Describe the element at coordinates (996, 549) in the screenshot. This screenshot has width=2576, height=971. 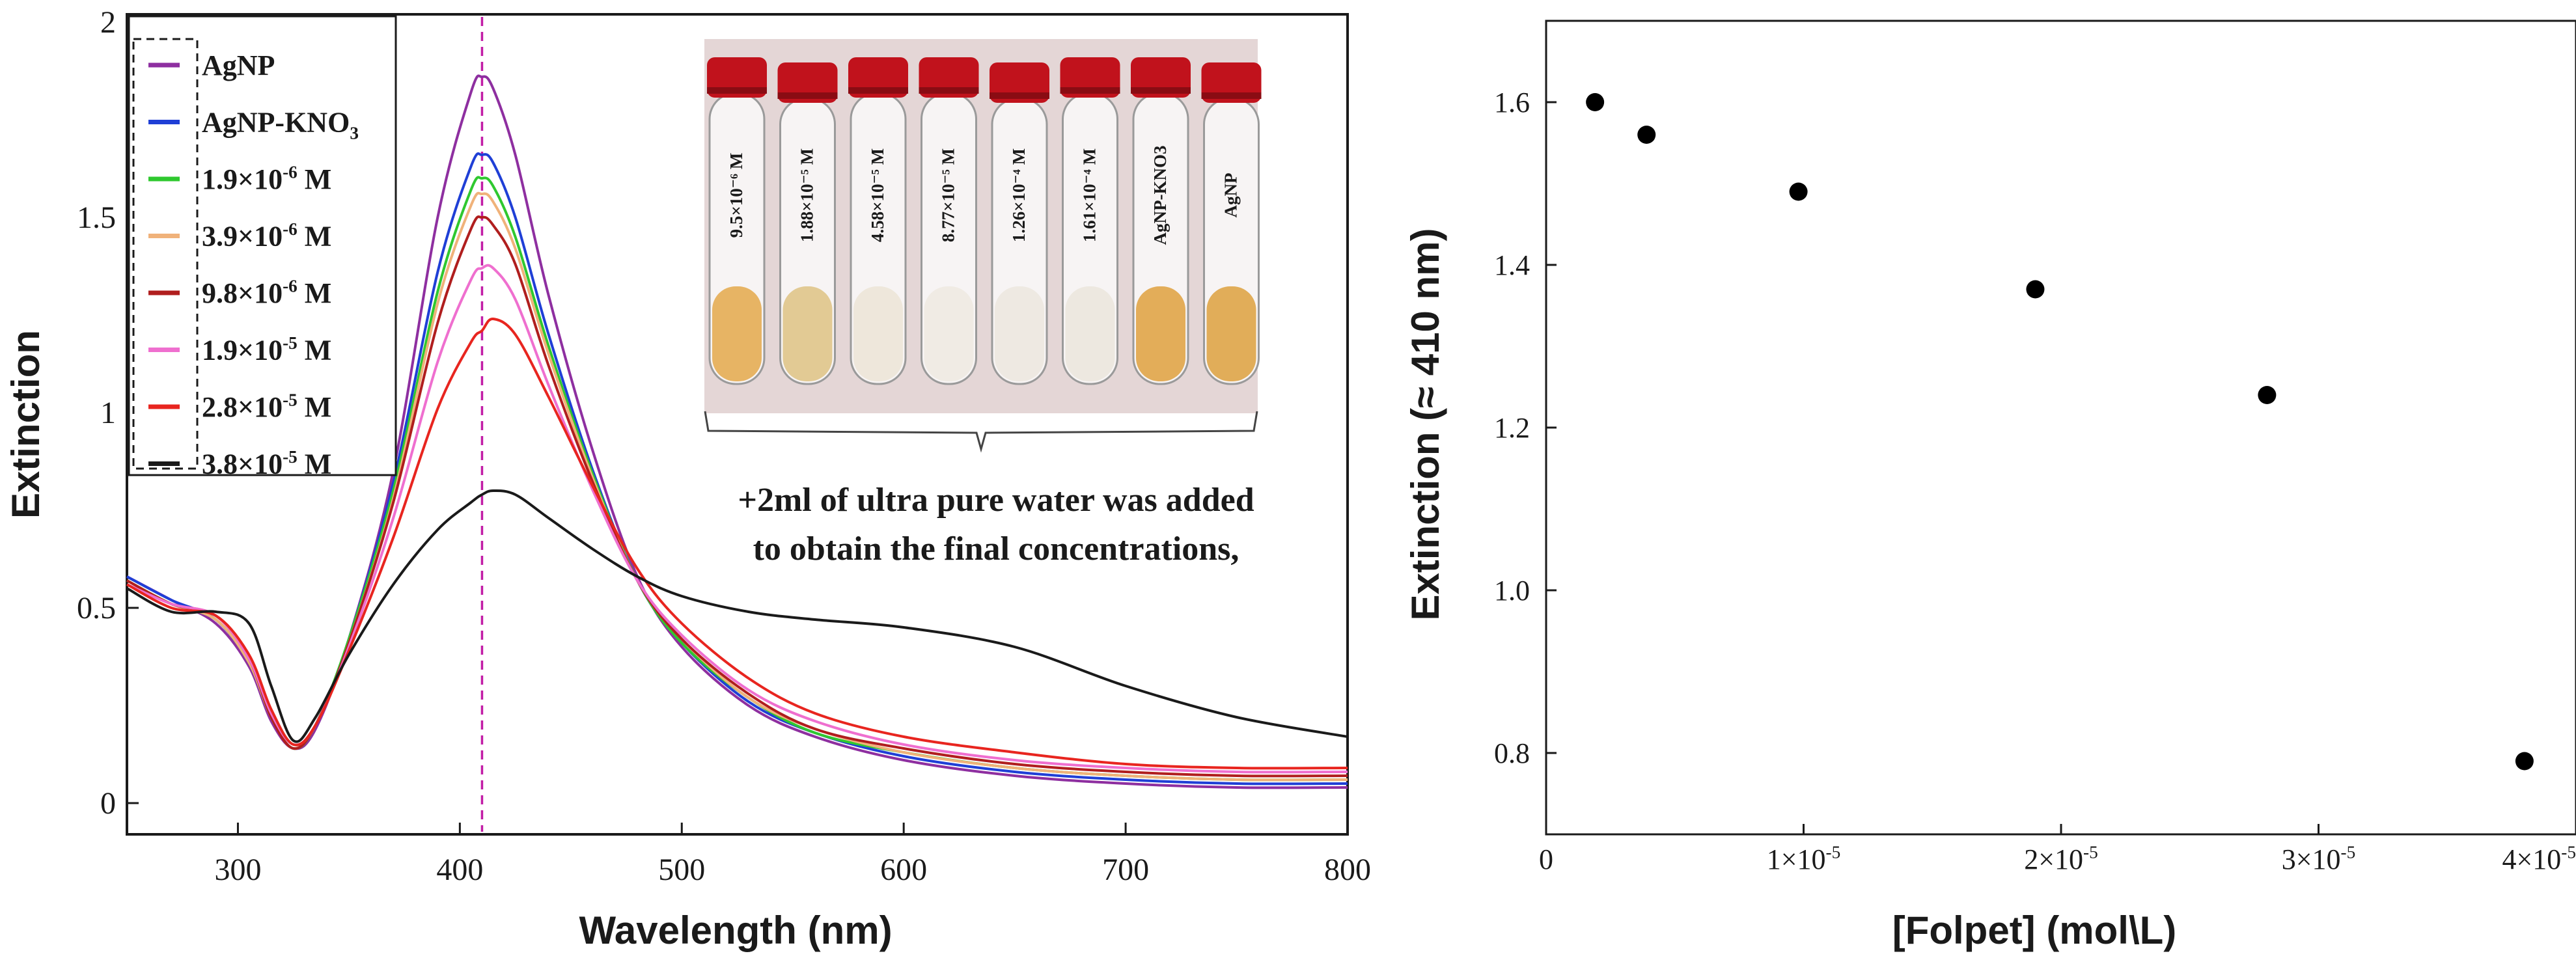
I see `inset-annotation-line-2: to obtain the final concentrations,` at that location.